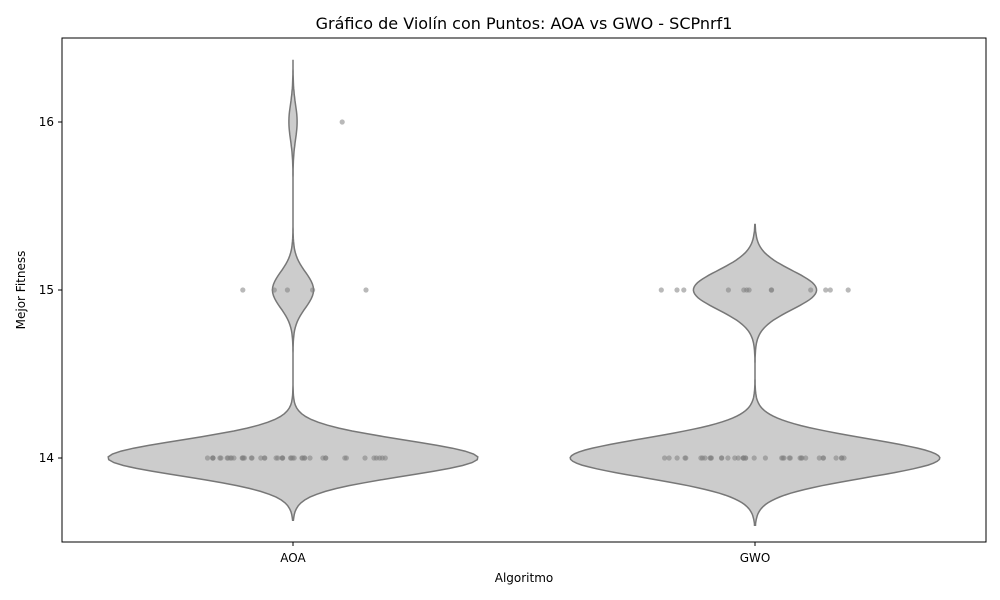  I want to click on y-axis-label: Mejor Fitness, so click(21, 290).